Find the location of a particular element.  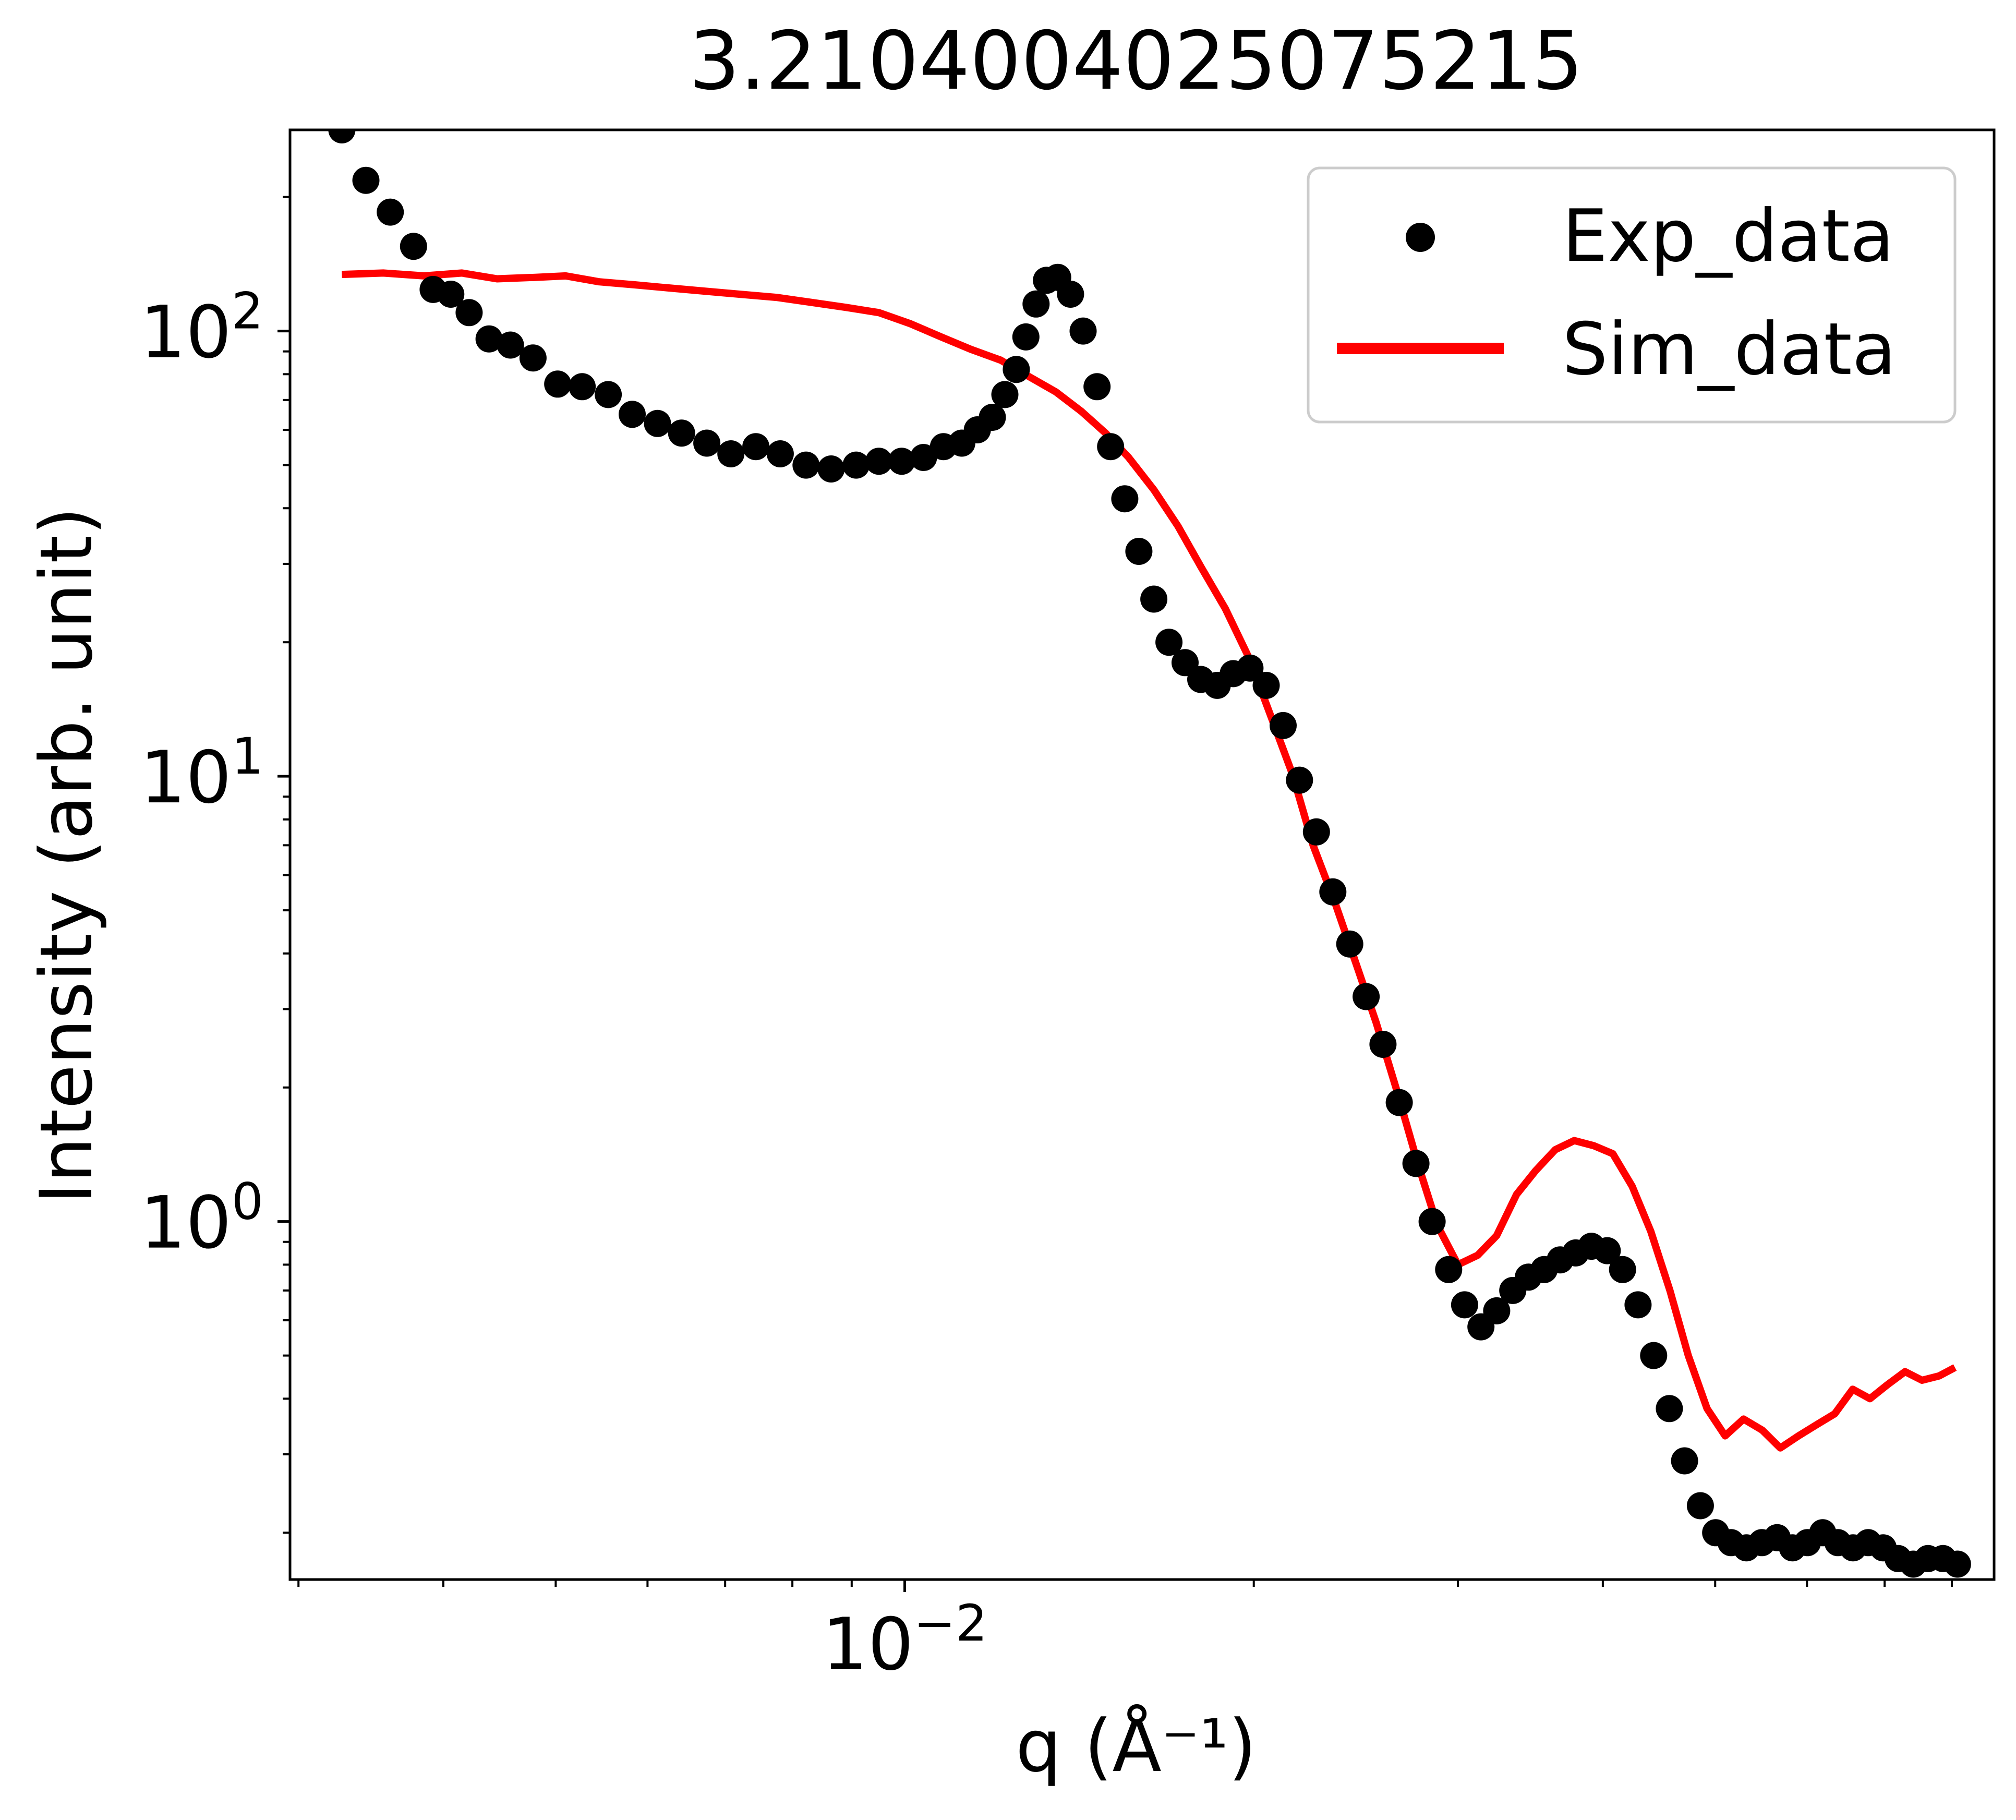

x-axis-label: q (Å⁻¹) is located at coordinates (1136, 1746).